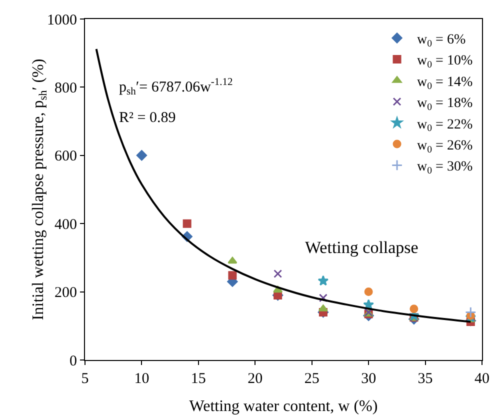 The image size is (502, 415). Describe the element at coordinates (445, 147) in the screenshot. I see `legend-label: w$_{0}$ = 26%` at that location.